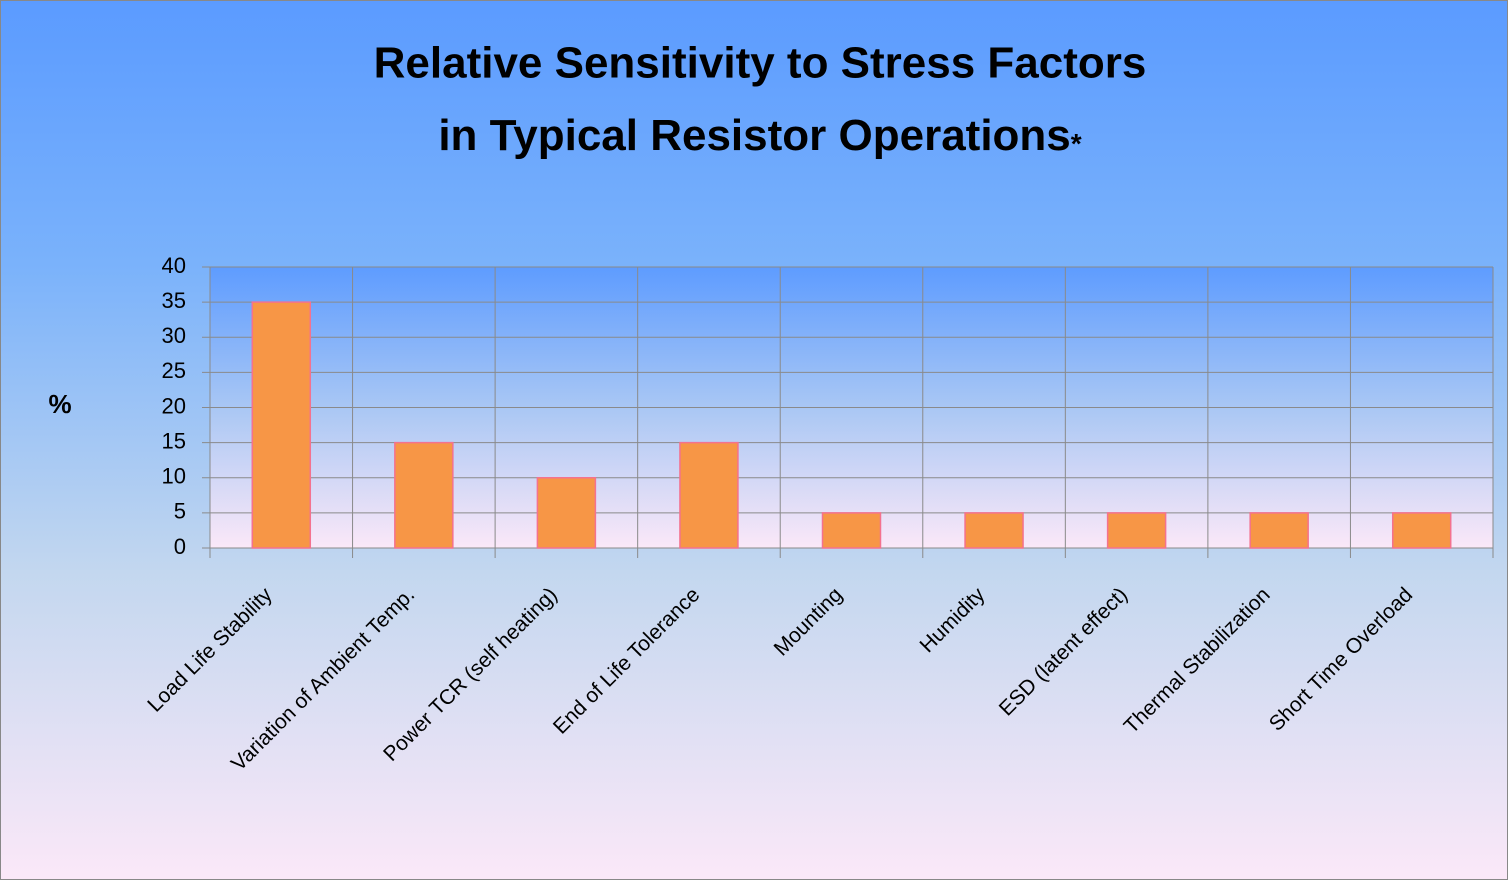 The height and width of the screenshot is (880, 1508). Describe the element at coordinates (174, 265) in the screenshot. I see `y-tick-label: 40` at that location.